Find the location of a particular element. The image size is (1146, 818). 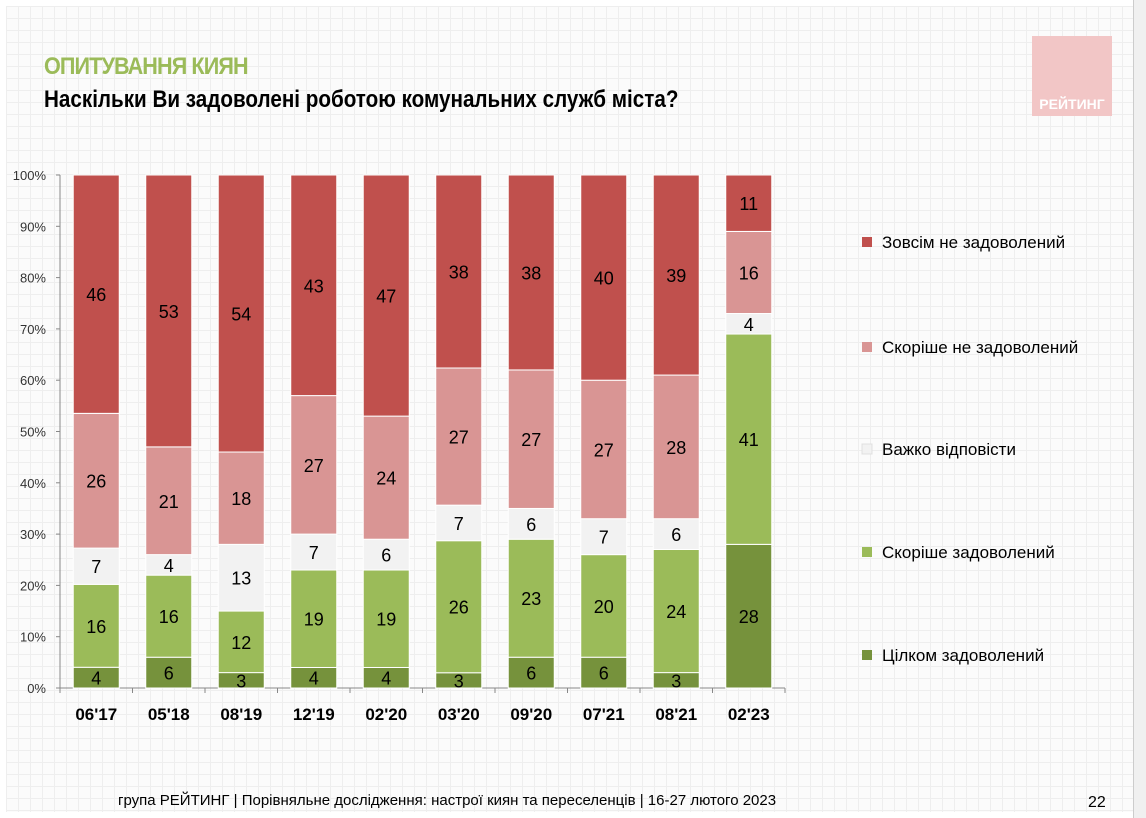

data-label: 38 is located at coordinates (531, 273).